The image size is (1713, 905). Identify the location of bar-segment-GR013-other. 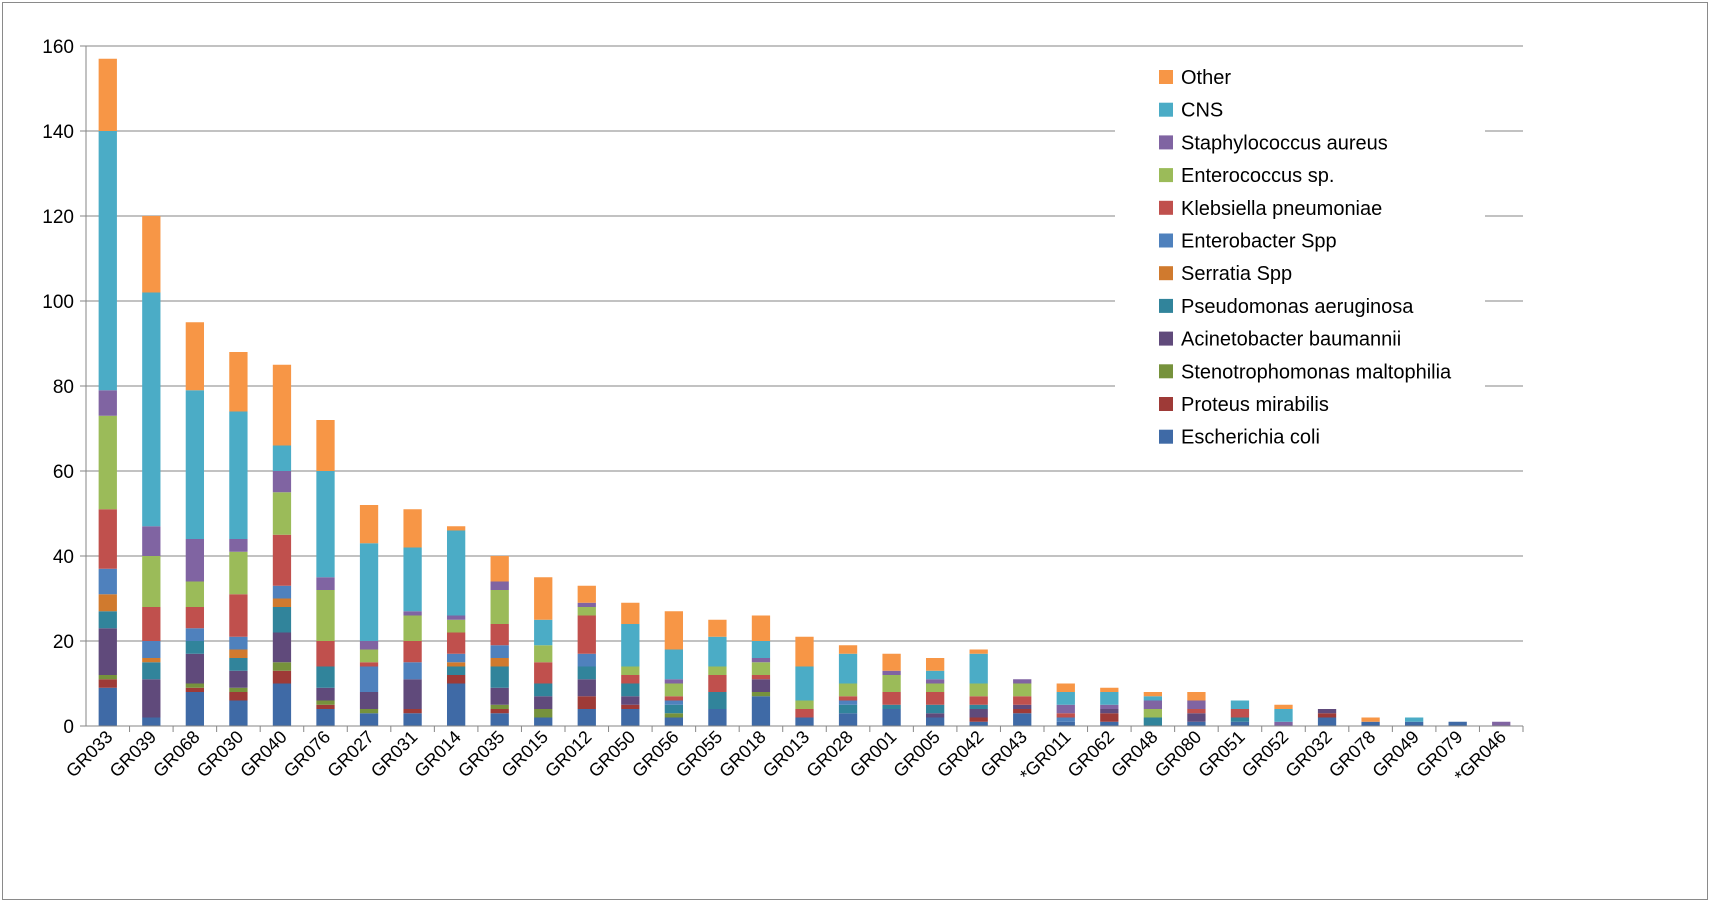
(804, 651).